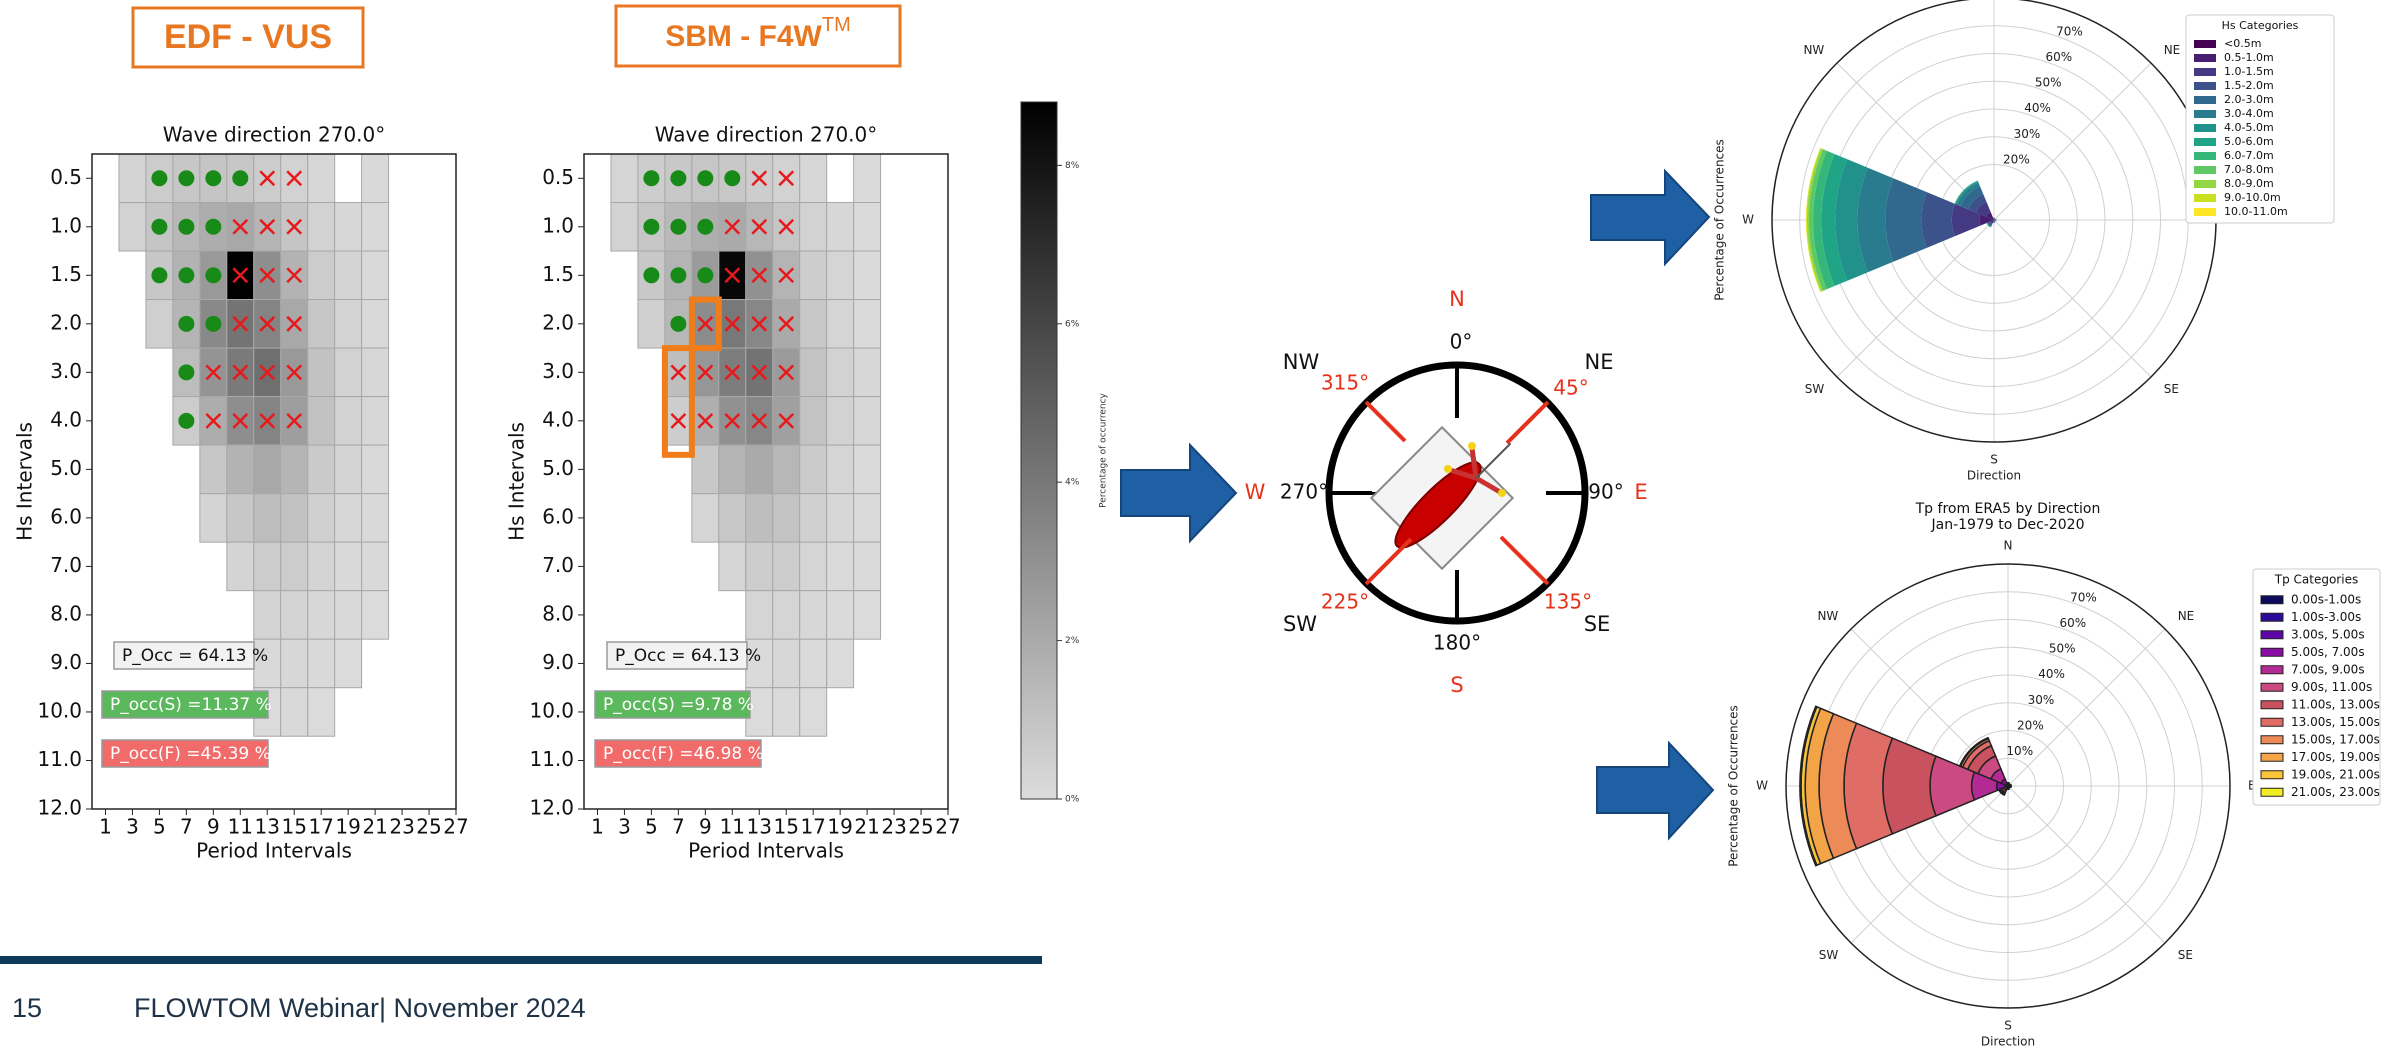 The width and height of the screenshot is (2392, 1050). I want to click on legend-label: 21.00s, 23.00s, so click(2335, 792).